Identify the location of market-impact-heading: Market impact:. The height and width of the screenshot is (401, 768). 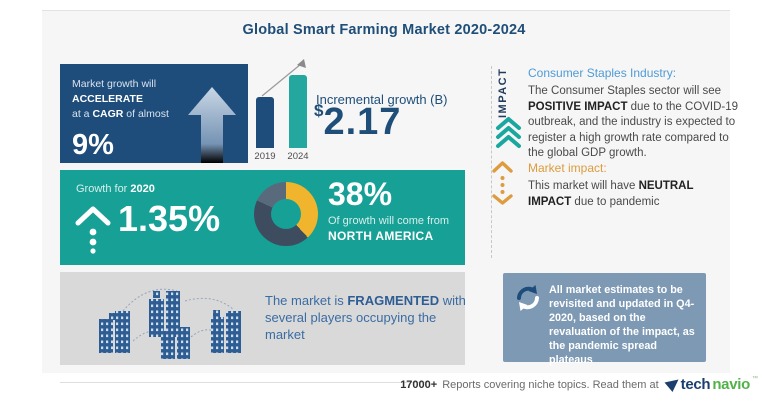
(567, 168).